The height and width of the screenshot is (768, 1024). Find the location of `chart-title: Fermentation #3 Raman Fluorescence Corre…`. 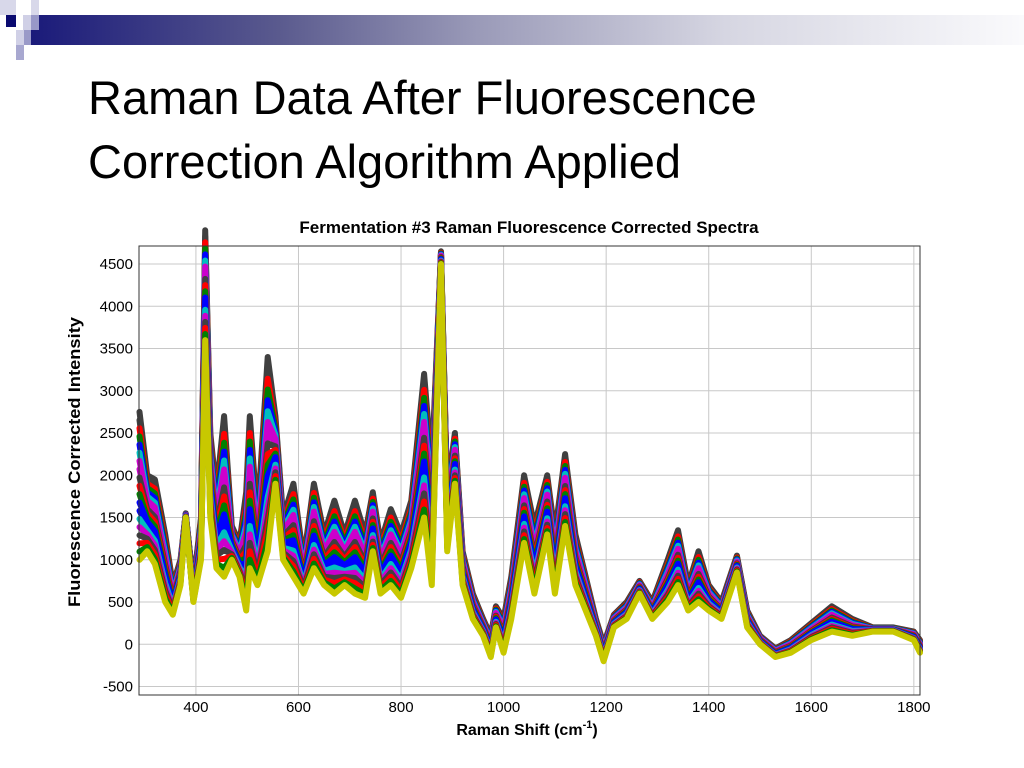

chart-title: Fermentation #3 Raman Fluorescence Corre… is located at coordinates (529, 227).